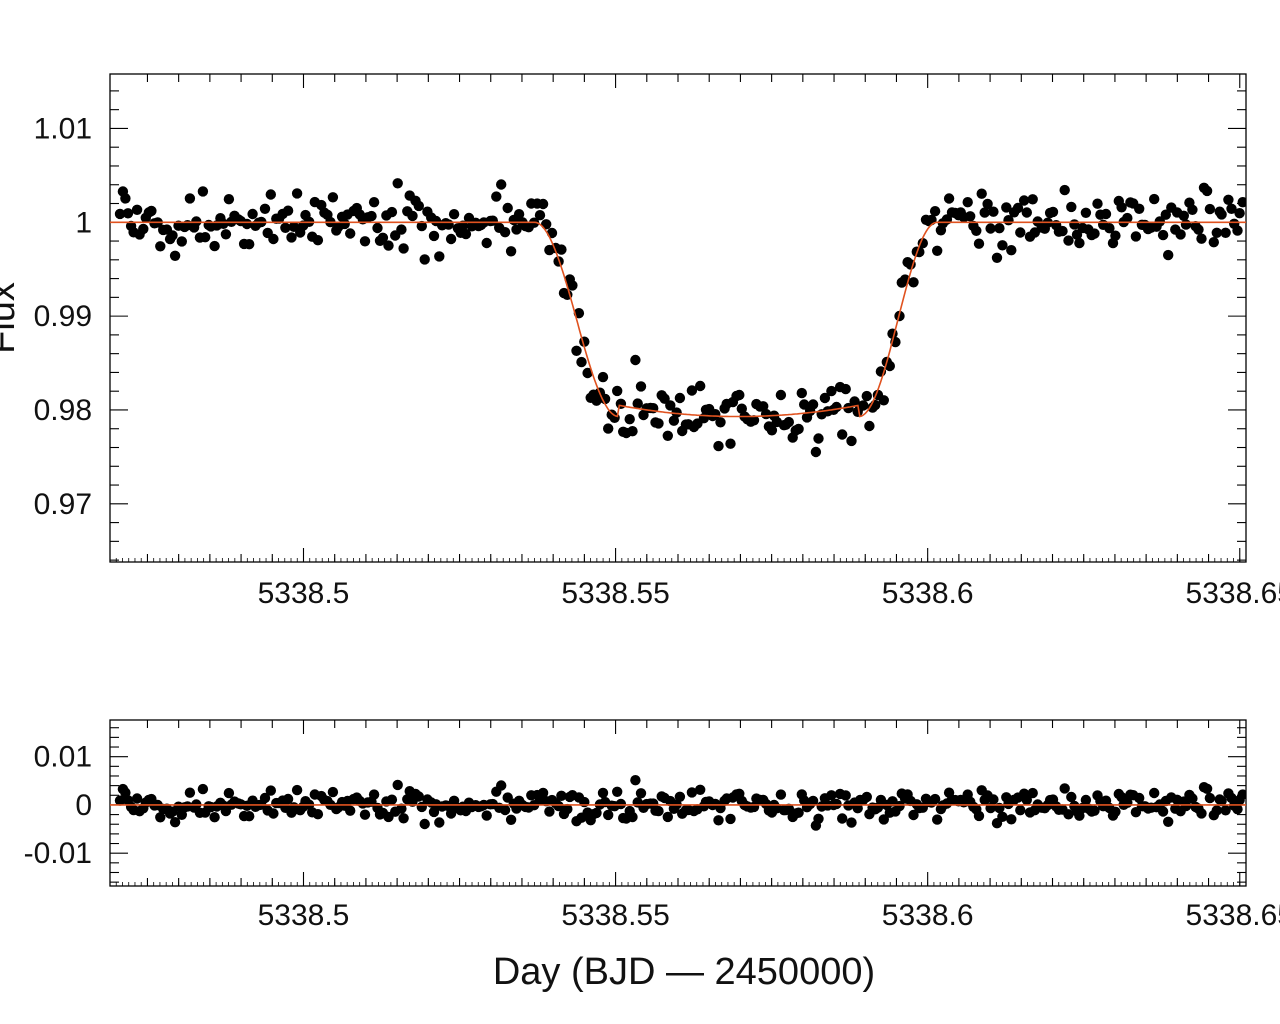 The width and height of the screenshot is (1280, 1024). What do you see at coordinates (63, 128) in the screenshot?
I see `flux-y-tick-label: 1.01` at bounding box center [63, 128].